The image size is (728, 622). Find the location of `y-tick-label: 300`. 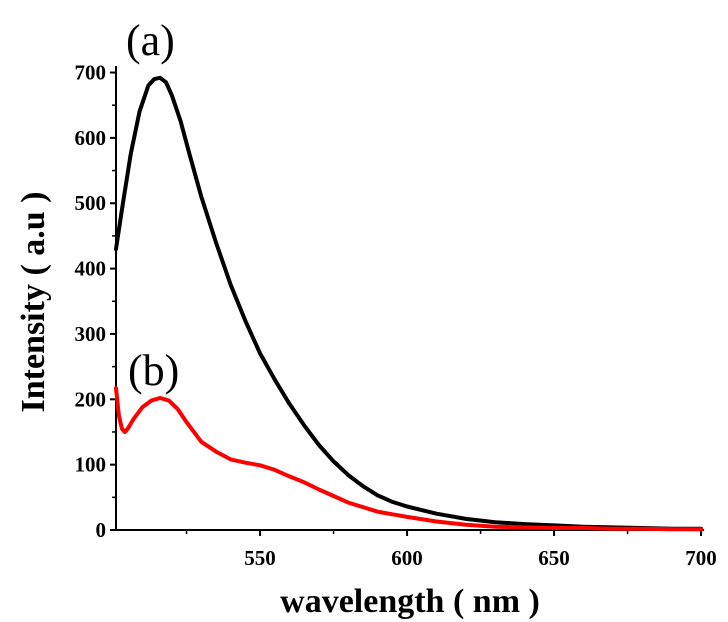

y-tick-label: 300 is located at coordinates (91, 334).